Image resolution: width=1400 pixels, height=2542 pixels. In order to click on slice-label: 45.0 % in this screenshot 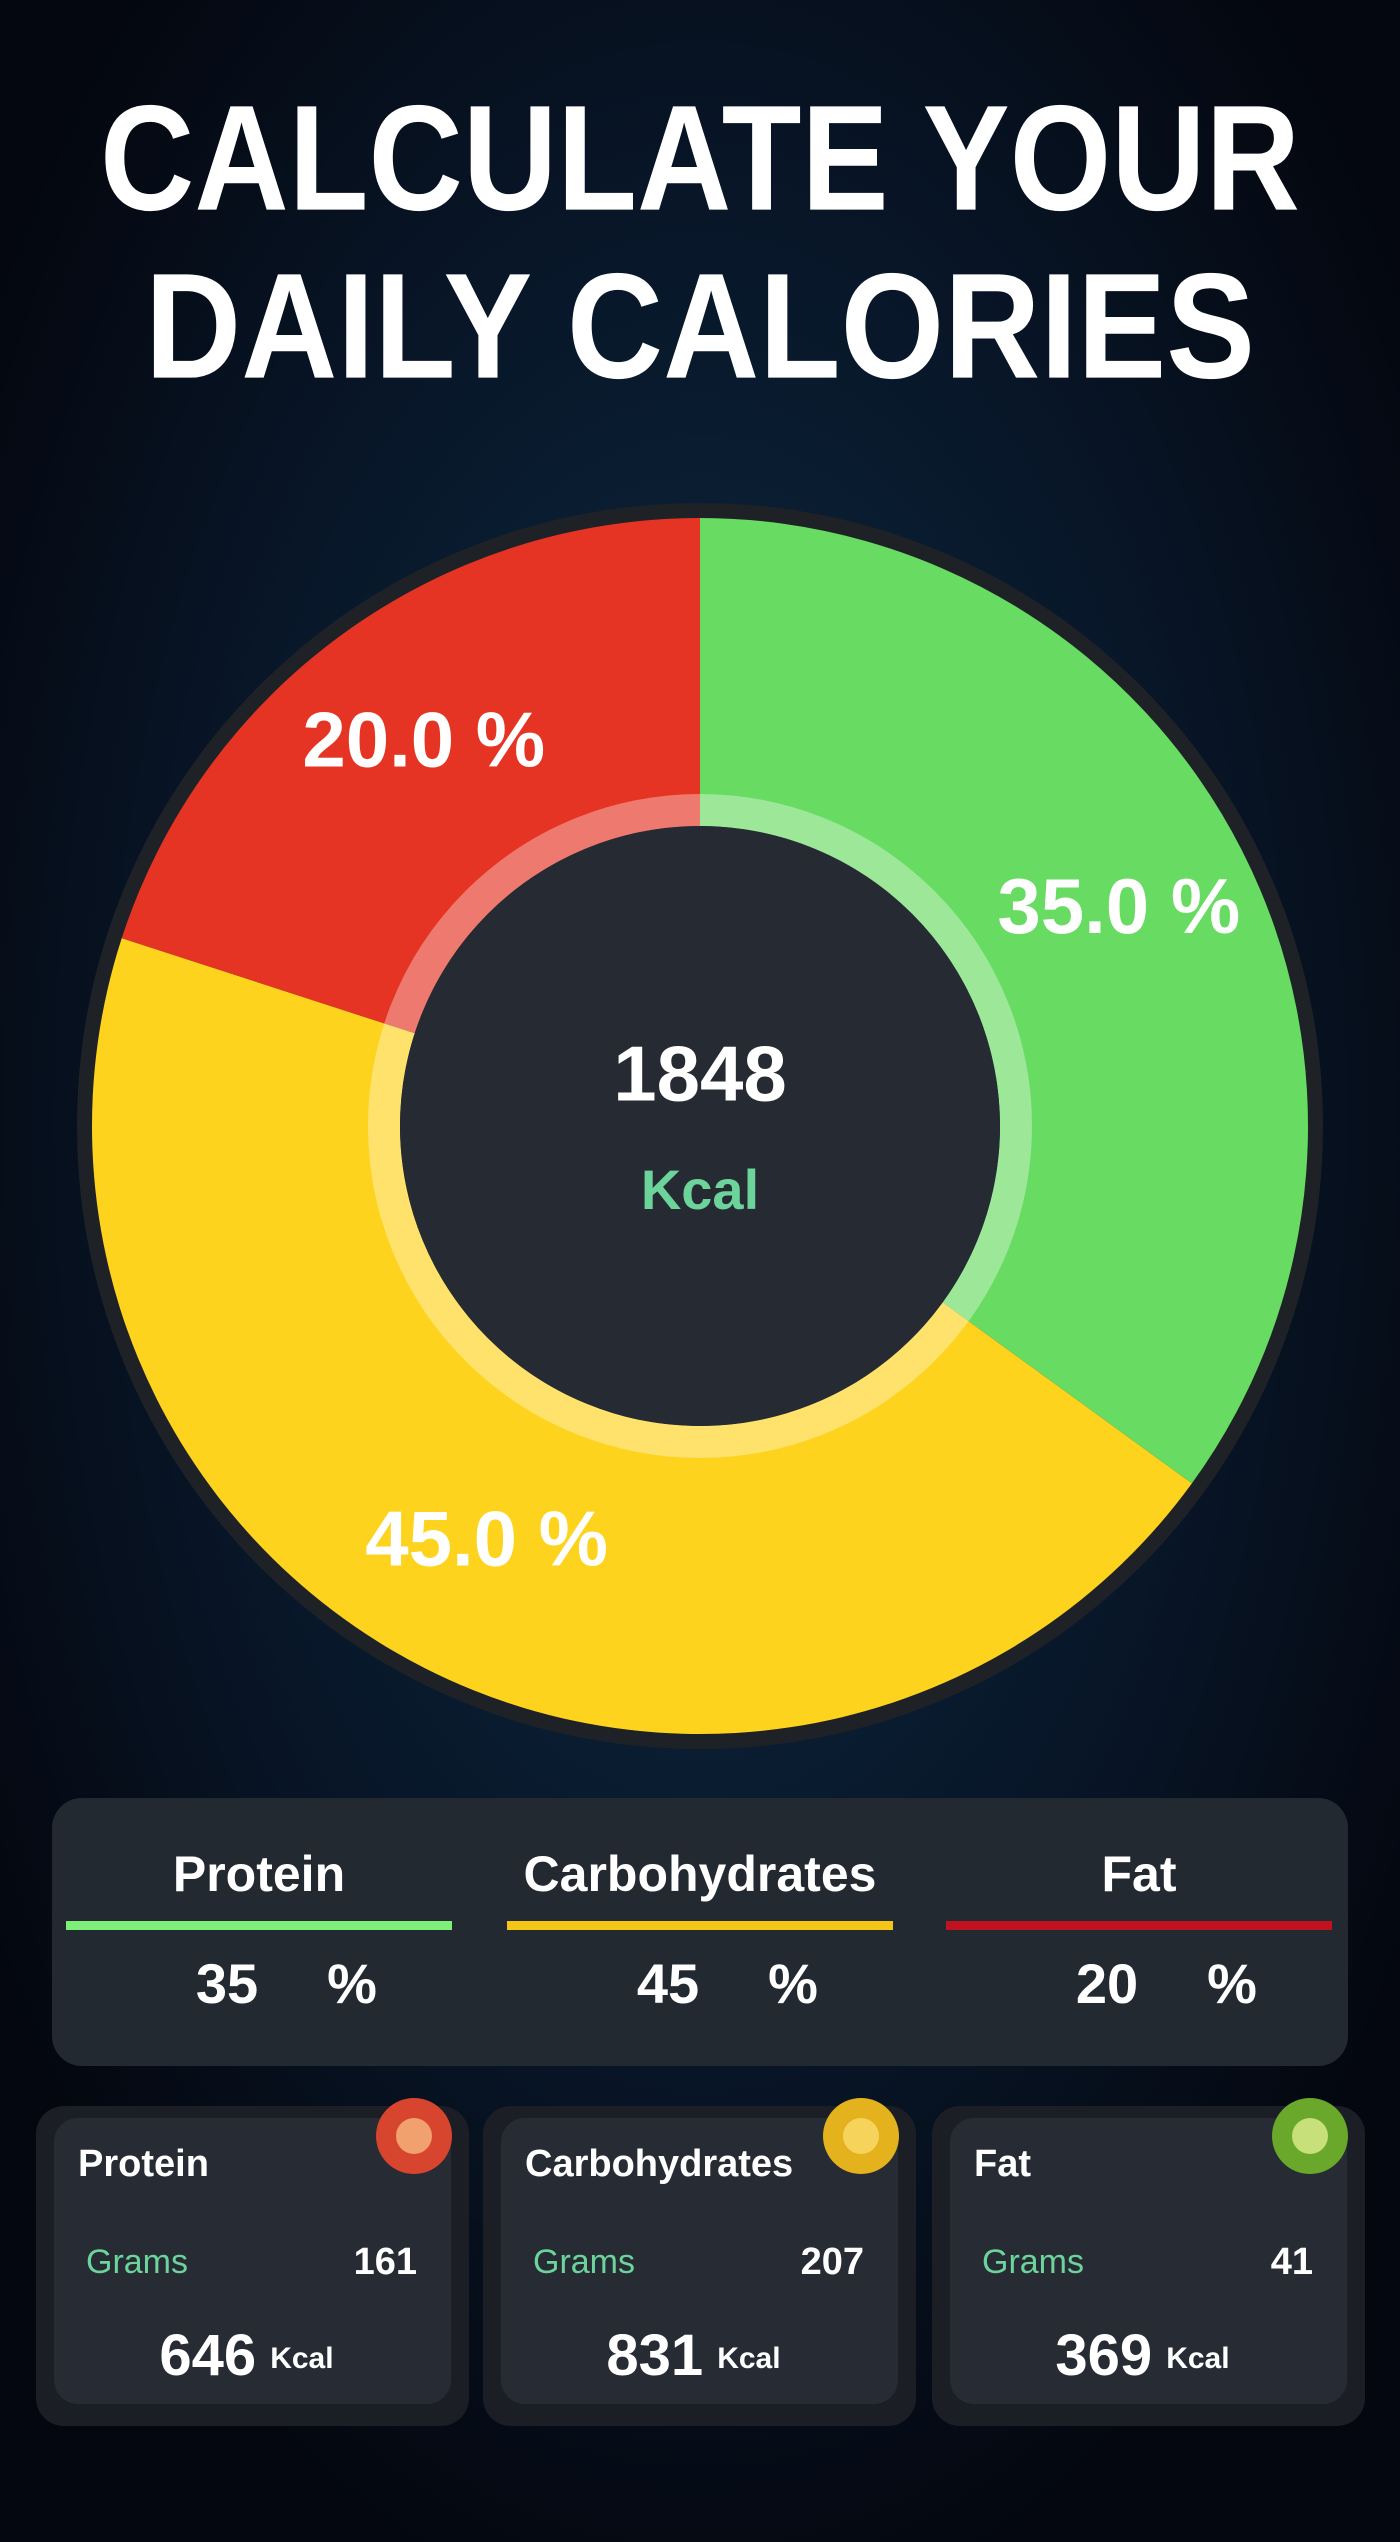, I will do `click(486, 1538)`.